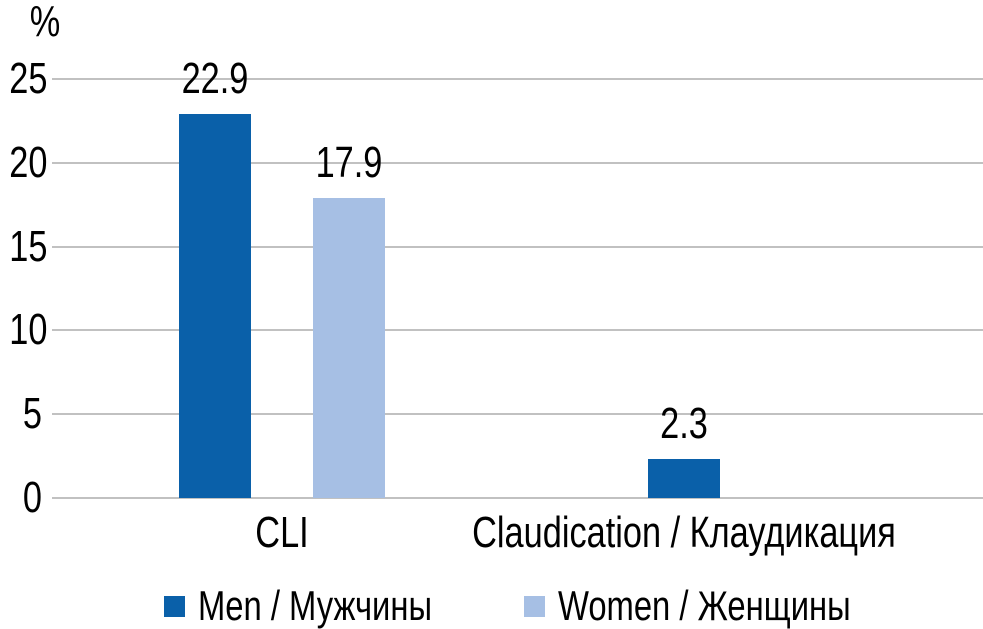  I want to click on value-label-men-claudication: 2.3, so click(684, 423).